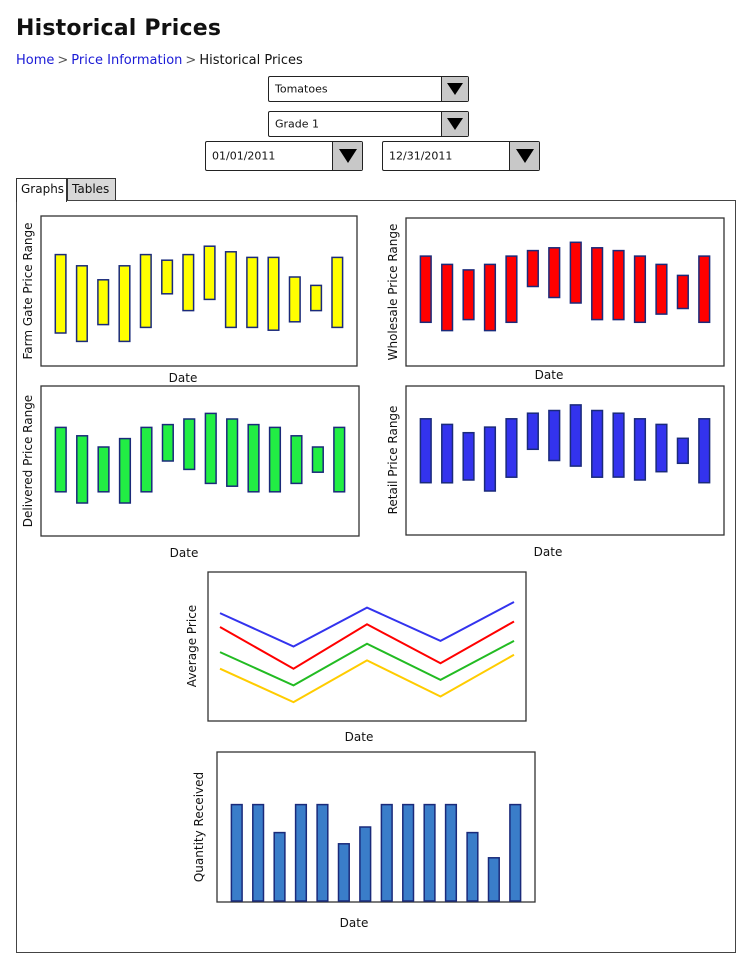  I want to click on breadcrumb-price-information-link: Price Information, so click(127, 60).